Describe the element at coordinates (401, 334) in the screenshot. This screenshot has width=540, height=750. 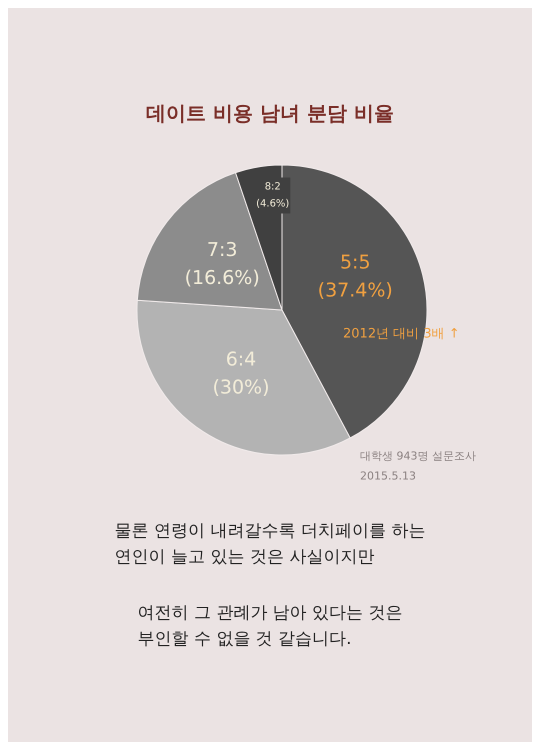
I see `text: 2012년 대비 3배 ↑` at that location.